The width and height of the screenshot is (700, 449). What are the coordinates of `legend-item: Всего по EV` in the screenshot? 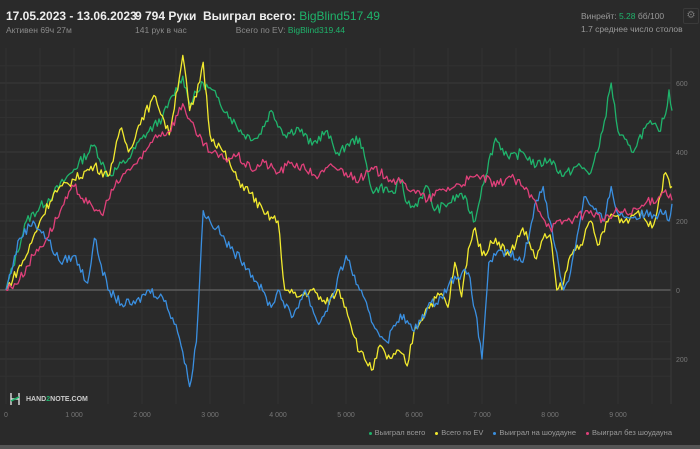 It's located at (459, 432).